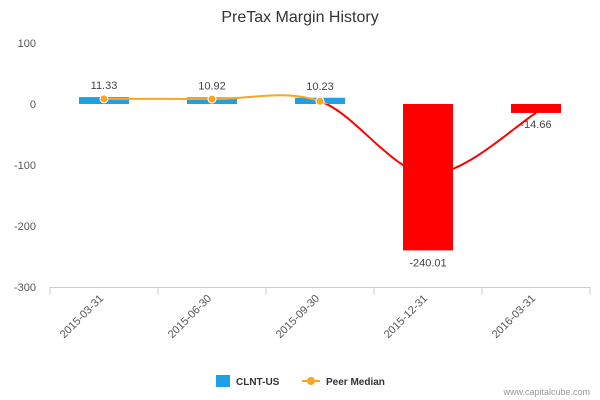  Describe the element at coordinates (82, 317) in the screenshot. I see `x-tick-label: 2015-03-31` at that location.